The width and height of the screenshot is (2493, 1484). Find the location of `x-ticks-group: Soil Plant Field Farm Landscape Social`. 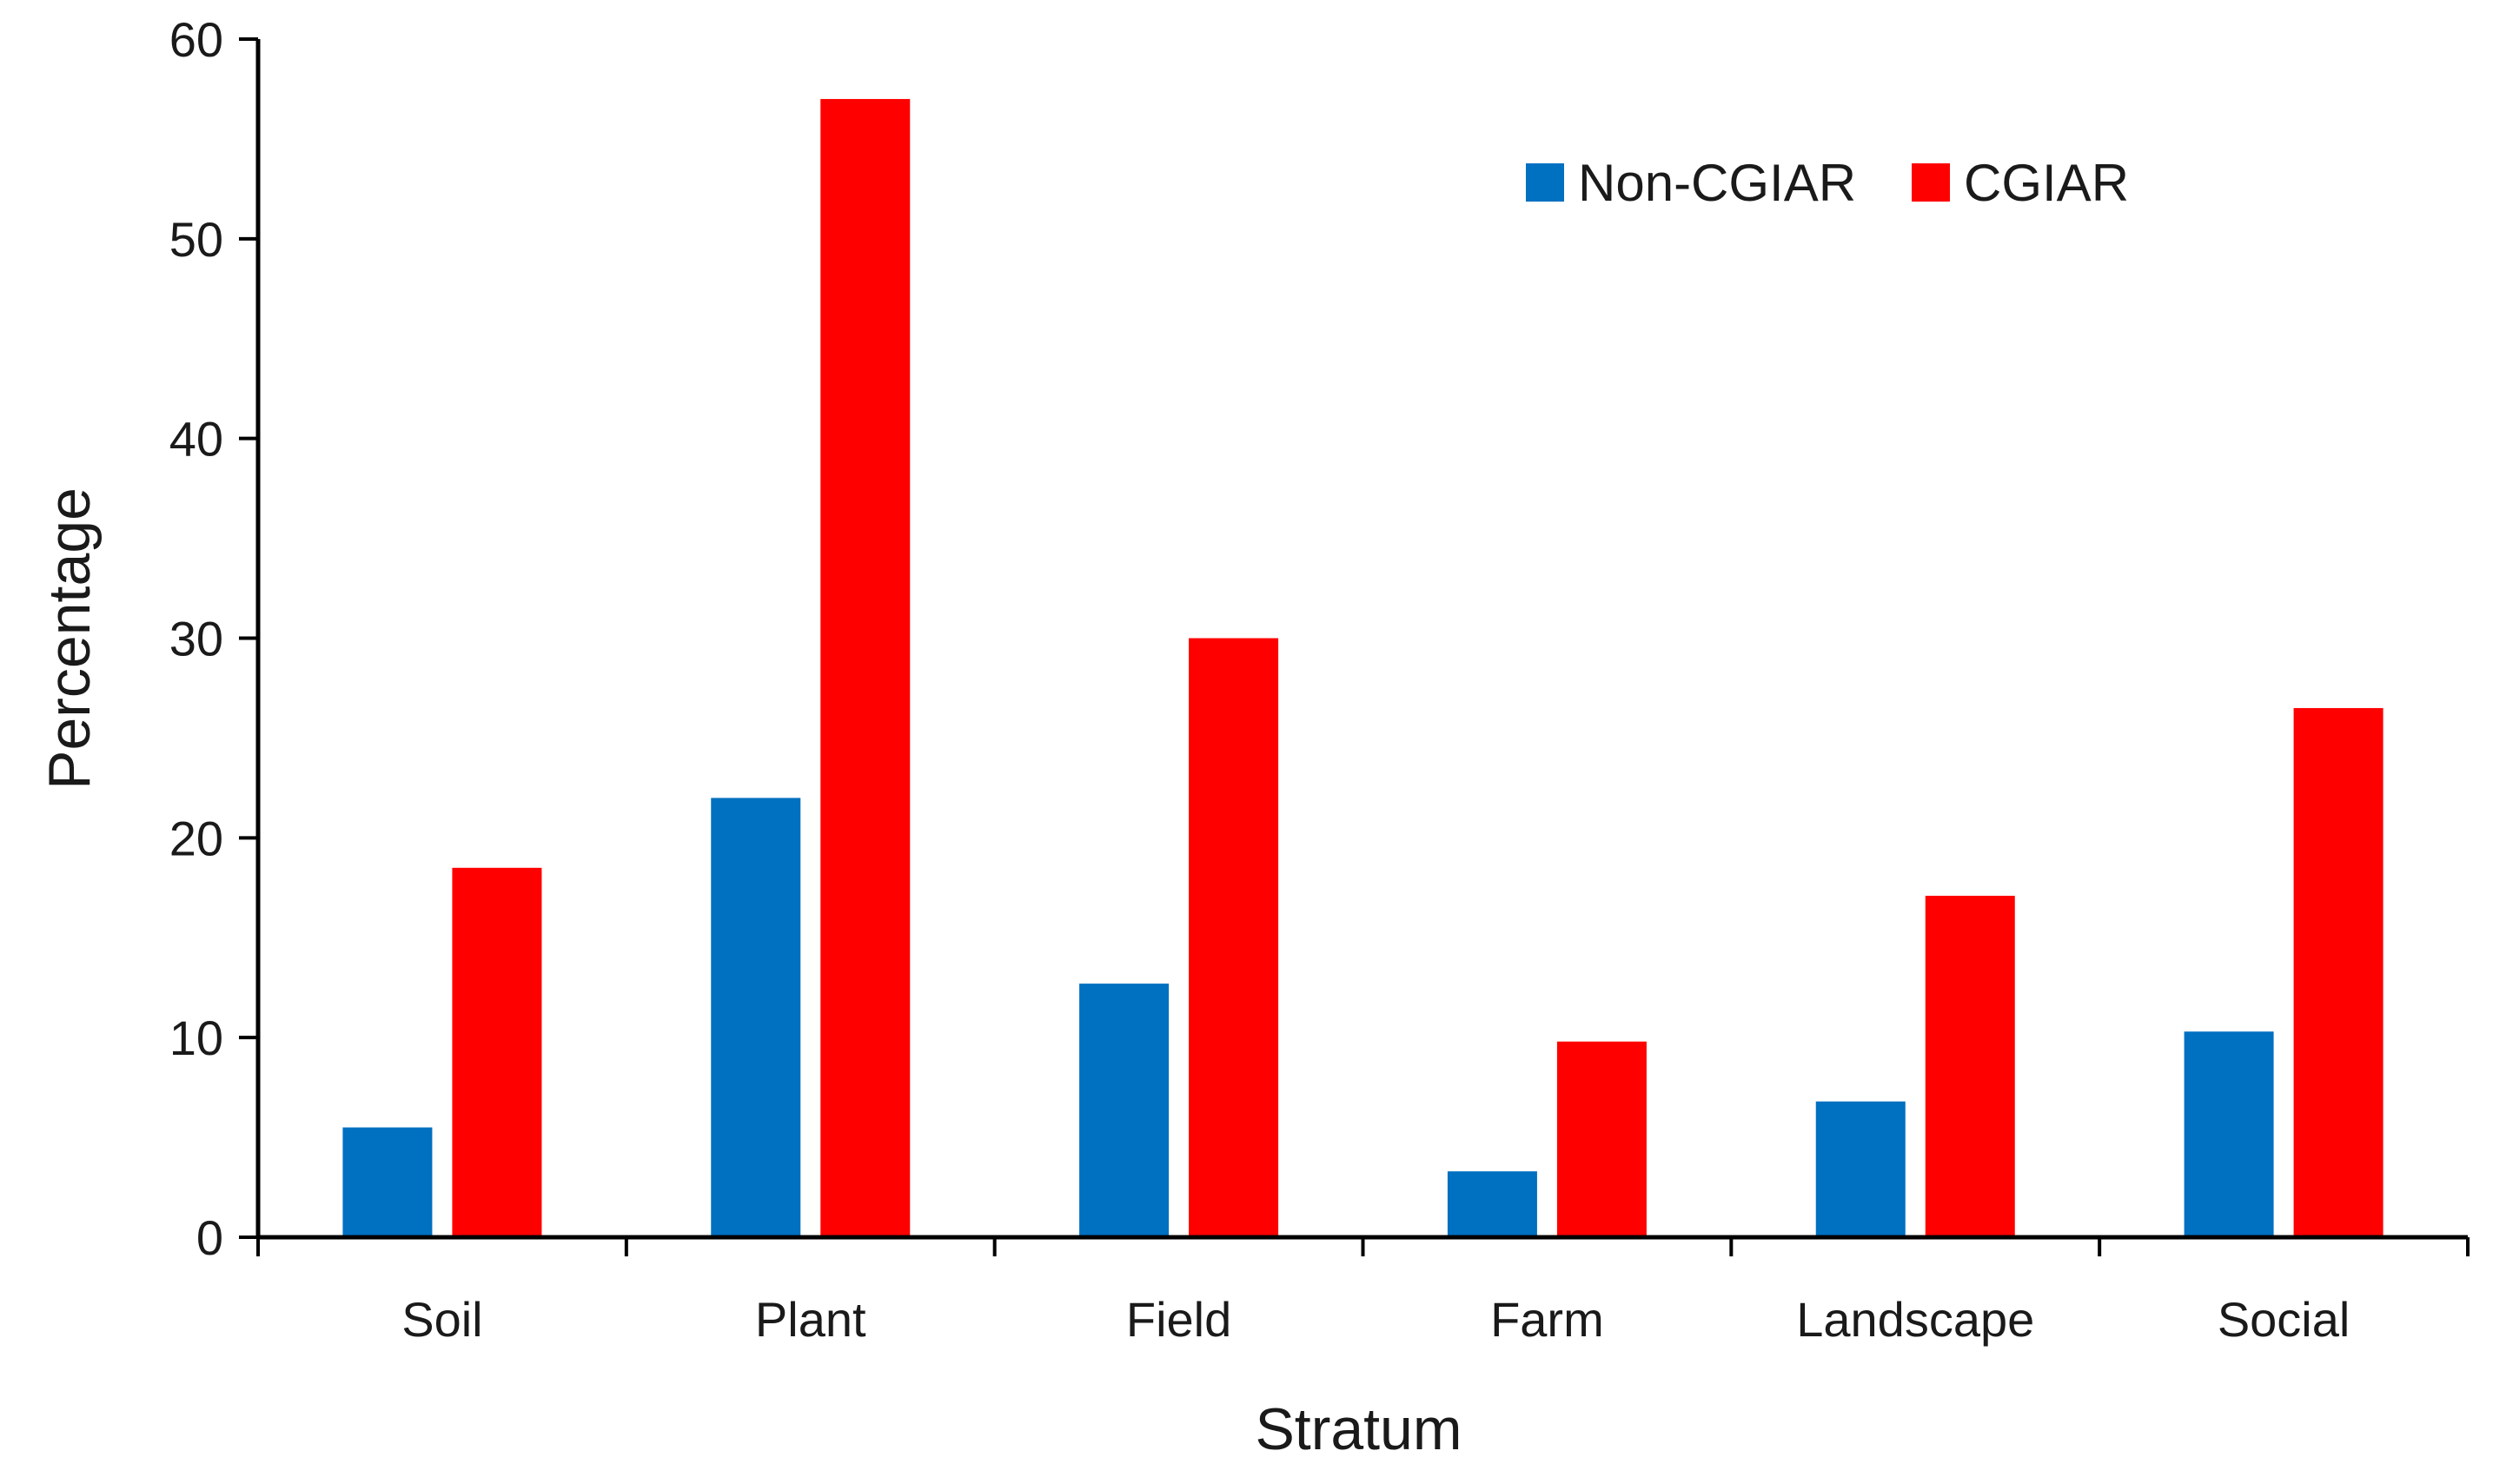

x-ticks-group: Soil Plant Field Farm Landscape Social is located at coordinates (1363, 1292).